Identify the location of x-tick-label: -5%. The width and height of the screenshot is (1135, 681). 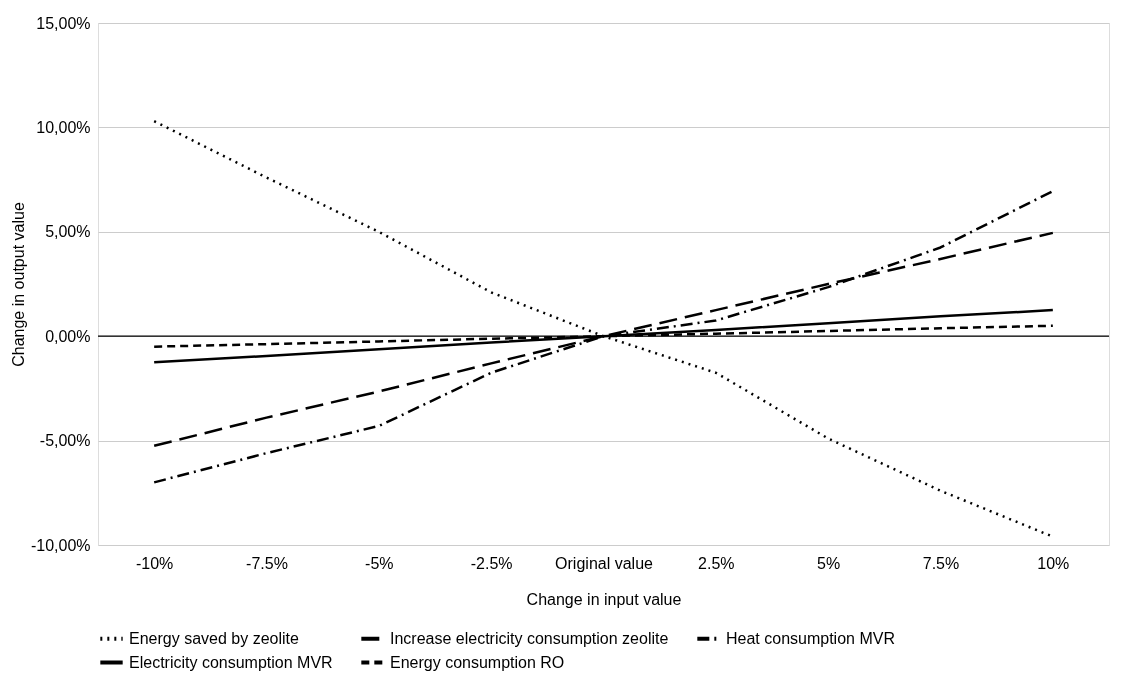
(379, 563).